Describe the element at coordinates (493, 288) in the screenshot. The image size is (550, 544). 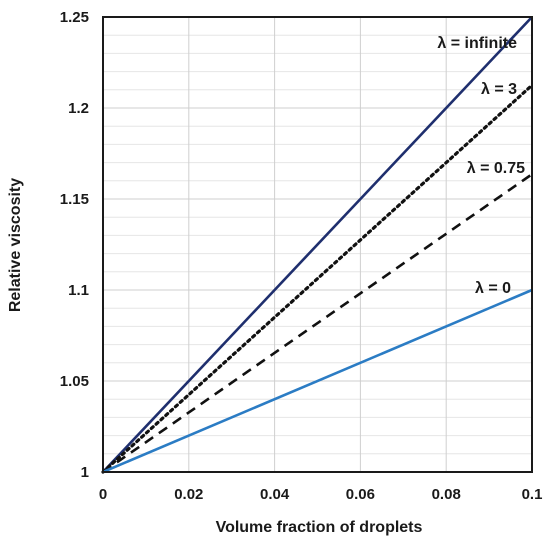
I see `series-label-lambda-0: λ = 0` at that location.